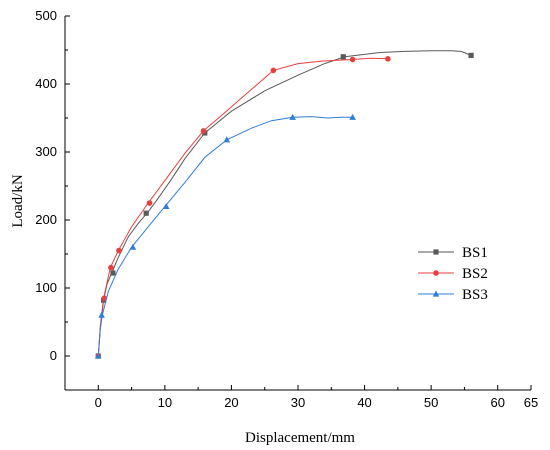 This screenshot has height=450, width=550. What do you see at coordinates (46, 83) in the screenshot?
I see `y-tick-label: 400` at bounding box center [46, 83].